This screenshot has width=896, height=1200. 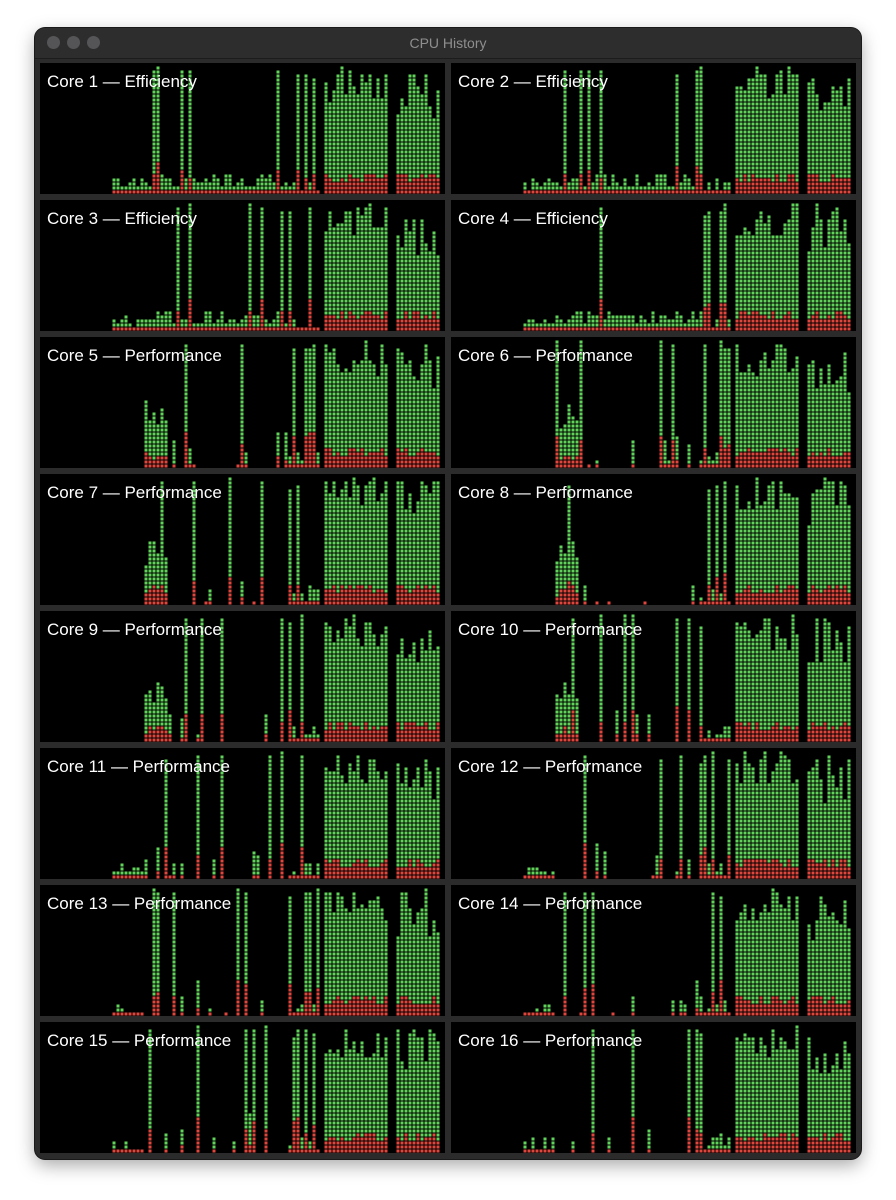 What do you see at coordinates (448, 43) in the screenshot?
I see `title-bar: CPU History` at bounding box center [448, 43].